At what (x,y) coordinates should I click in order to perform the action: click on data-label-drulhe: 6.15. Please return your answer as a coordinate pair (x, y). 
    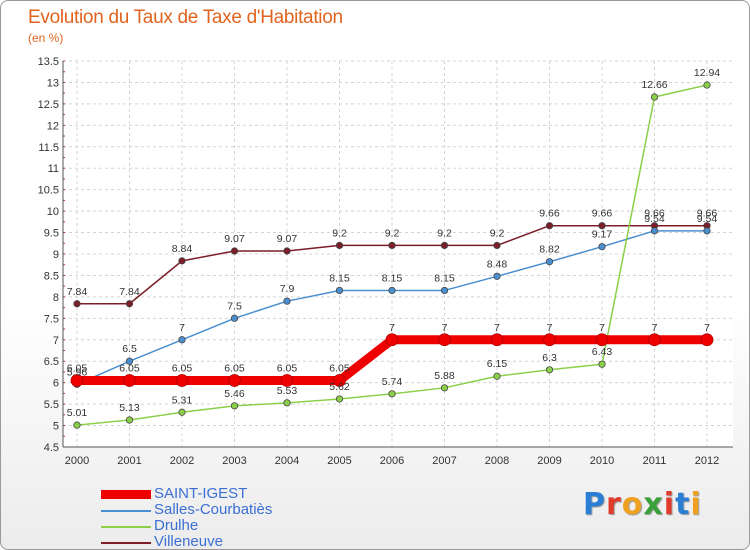
    Looking at the image, I should click on (497, 364).